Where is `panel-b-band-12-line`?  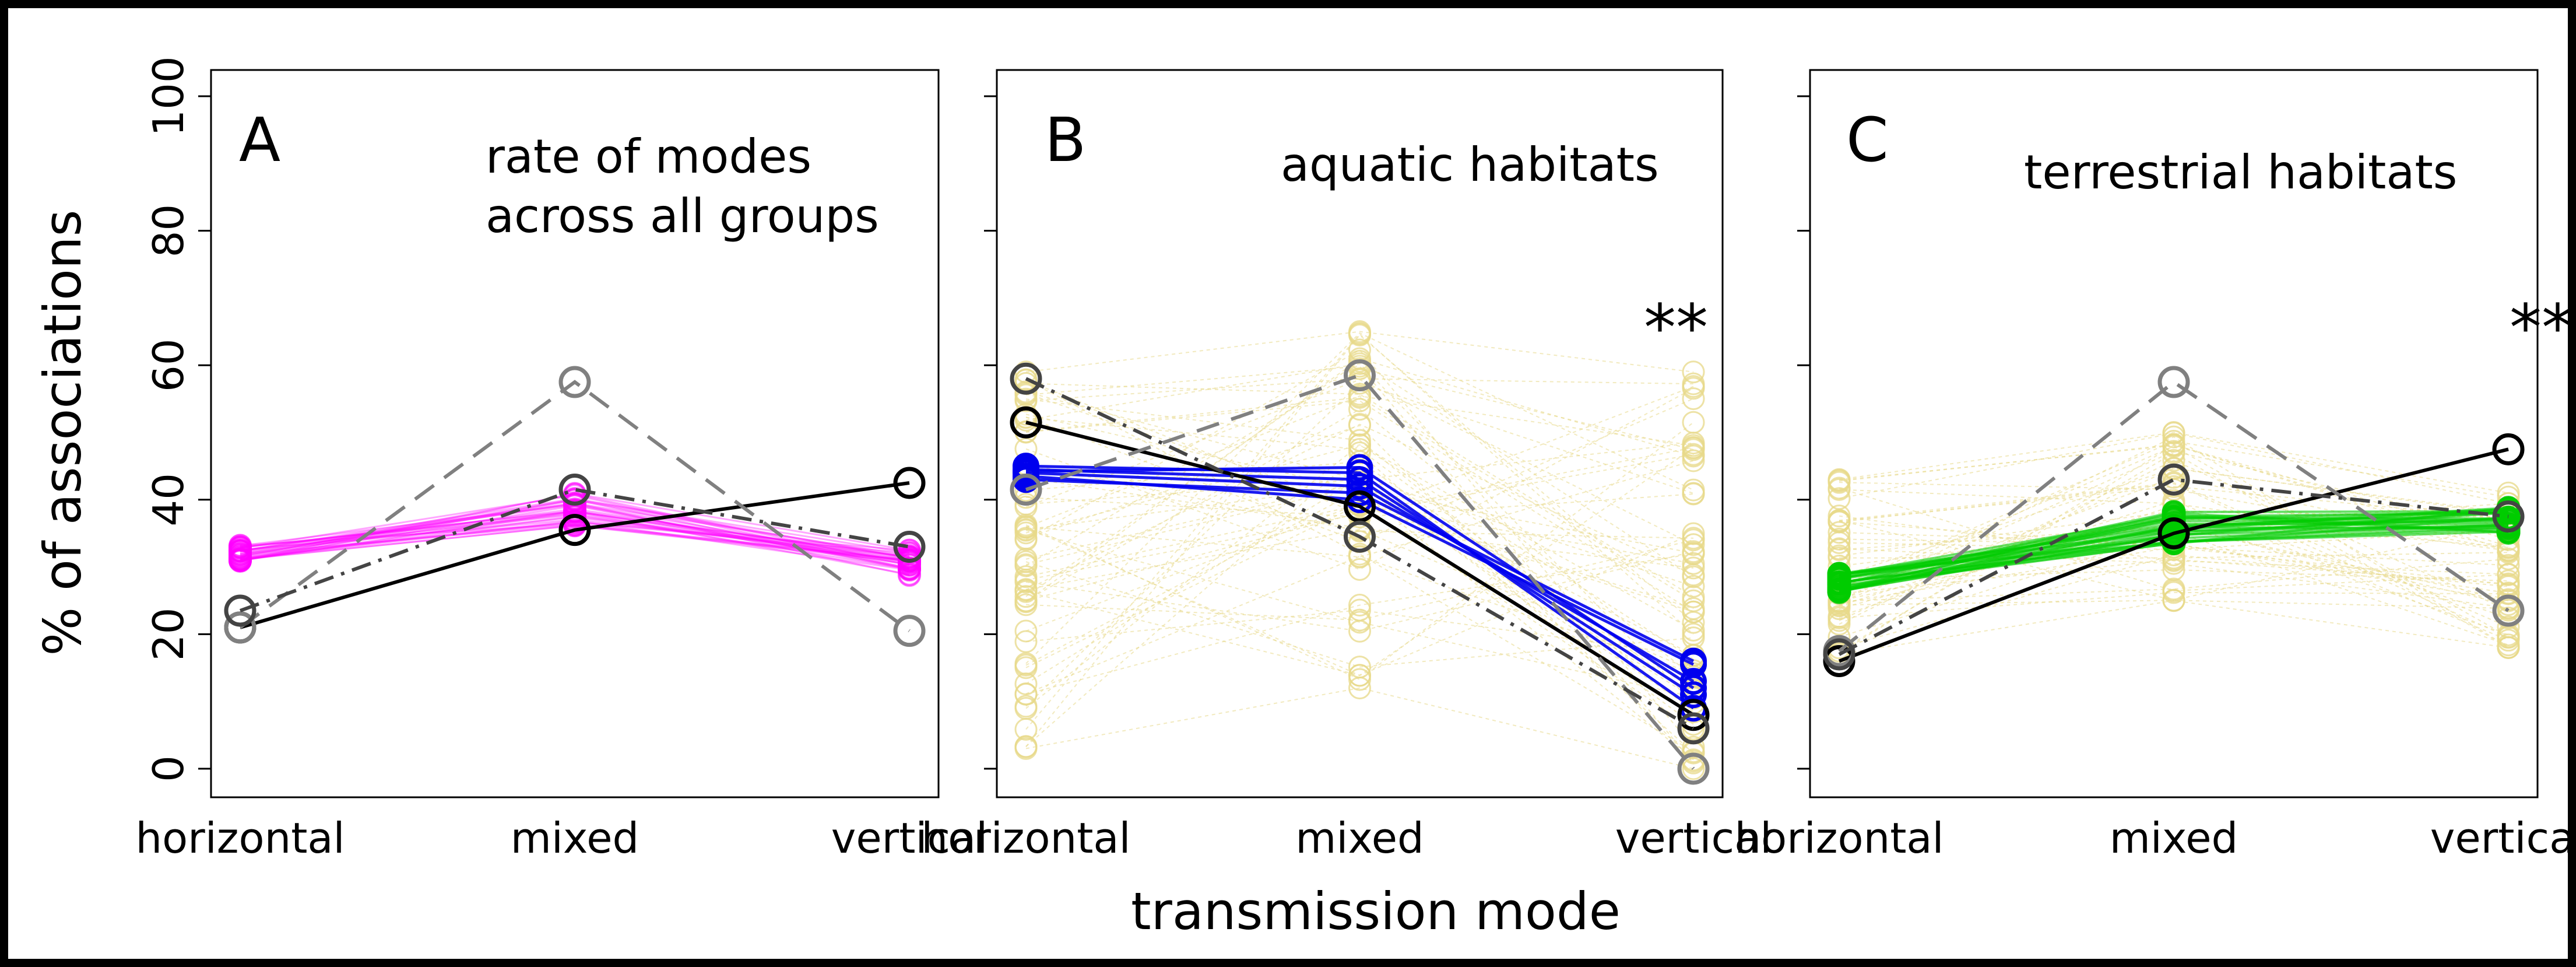
panel-b-band-12-line is located at coordinates (1359, 580).